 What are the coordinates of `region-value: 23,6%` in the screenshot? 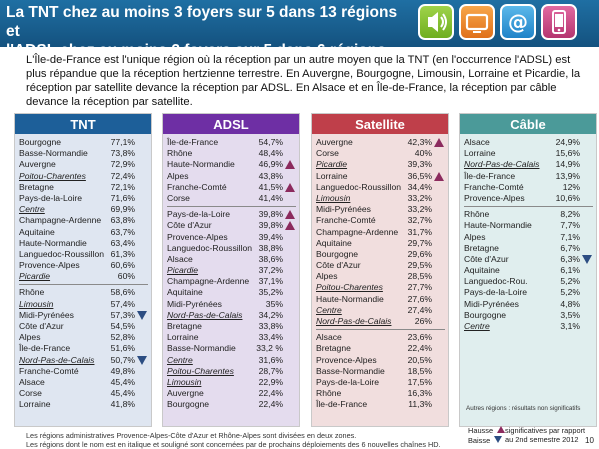 It's located at (419, 337).